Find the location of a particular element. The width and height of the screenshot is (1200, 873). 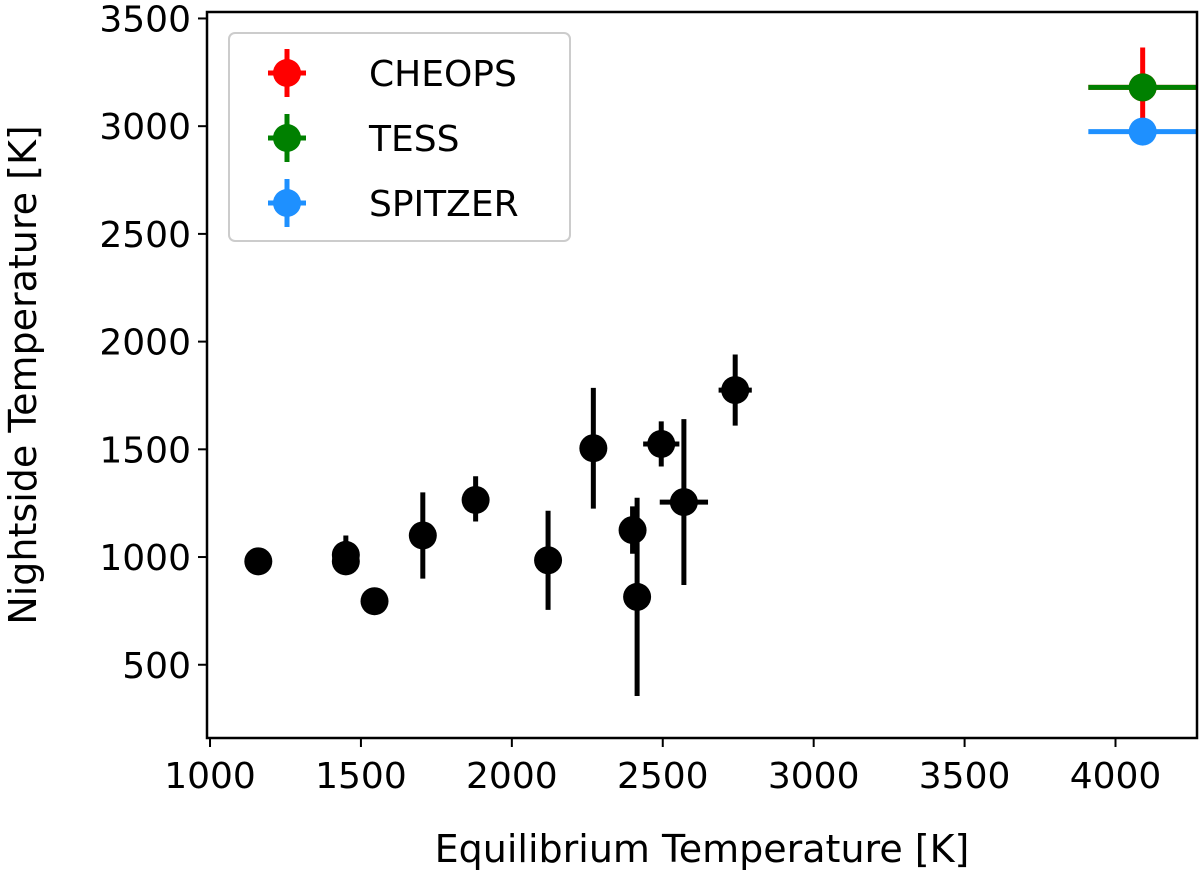

legend: CHEOPS TESS SPITZER is located at coordinates (399, 137).